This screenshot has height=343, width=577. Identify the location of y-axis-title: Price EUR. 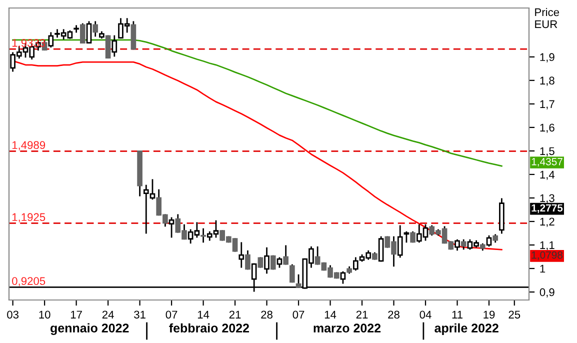
(547, 18).